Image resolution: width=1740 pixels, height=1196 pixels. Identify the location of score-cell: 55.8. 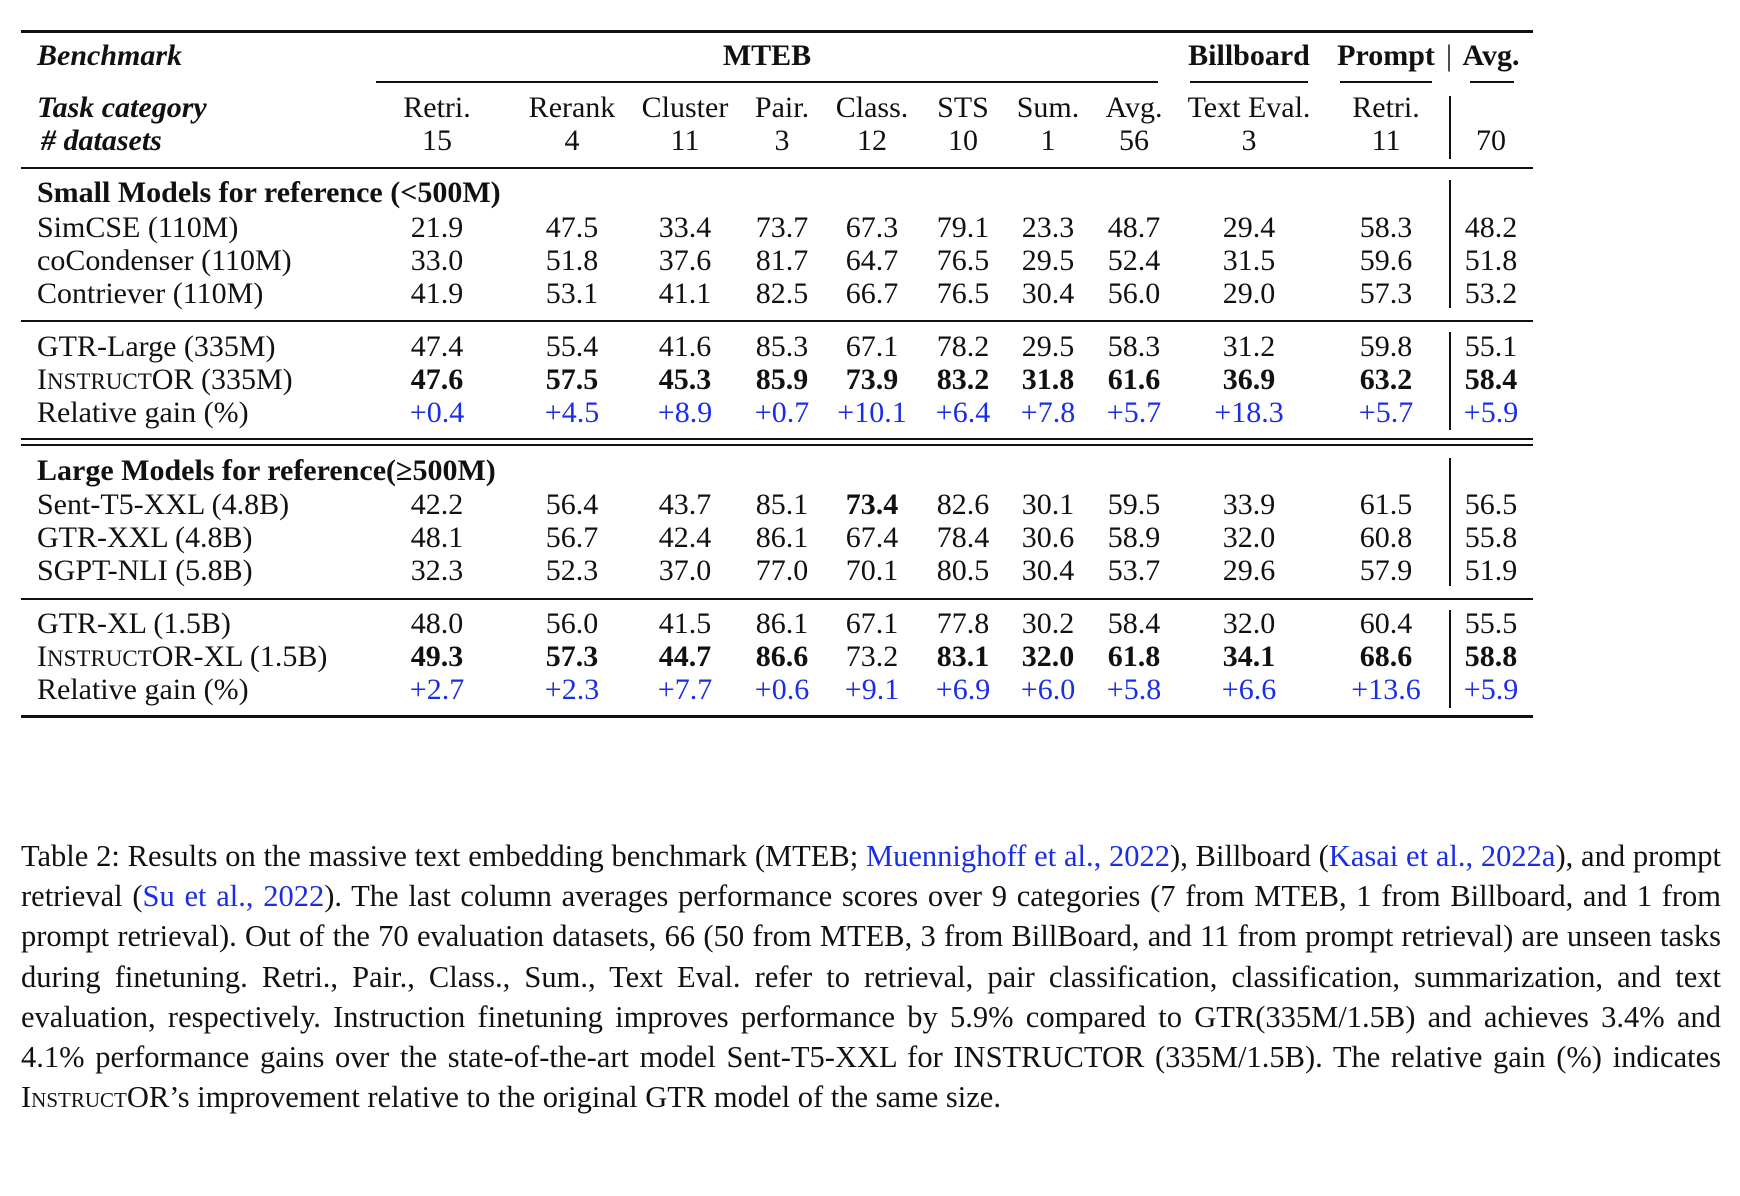
(1491, 537).